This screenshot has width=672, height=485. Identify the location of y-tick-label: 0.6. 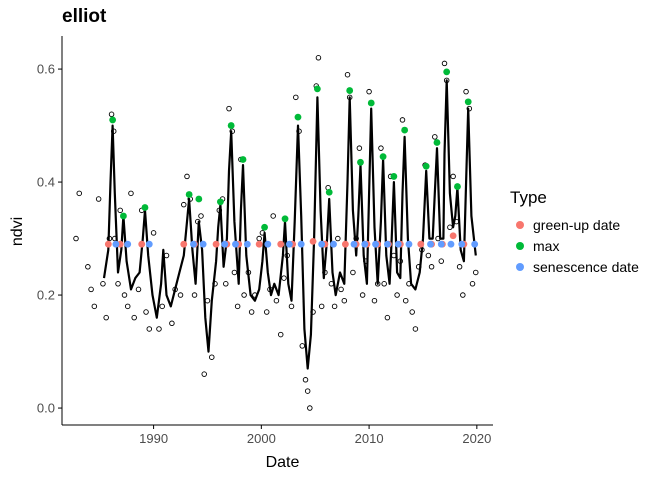
(46, 69).